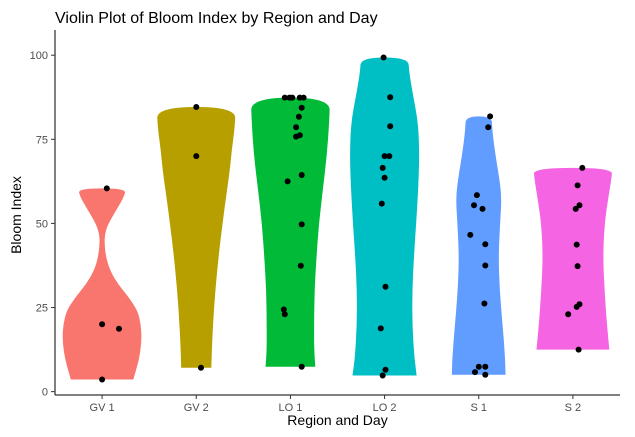  I want to click on x-tick-label: S 2, so click(573, 408).